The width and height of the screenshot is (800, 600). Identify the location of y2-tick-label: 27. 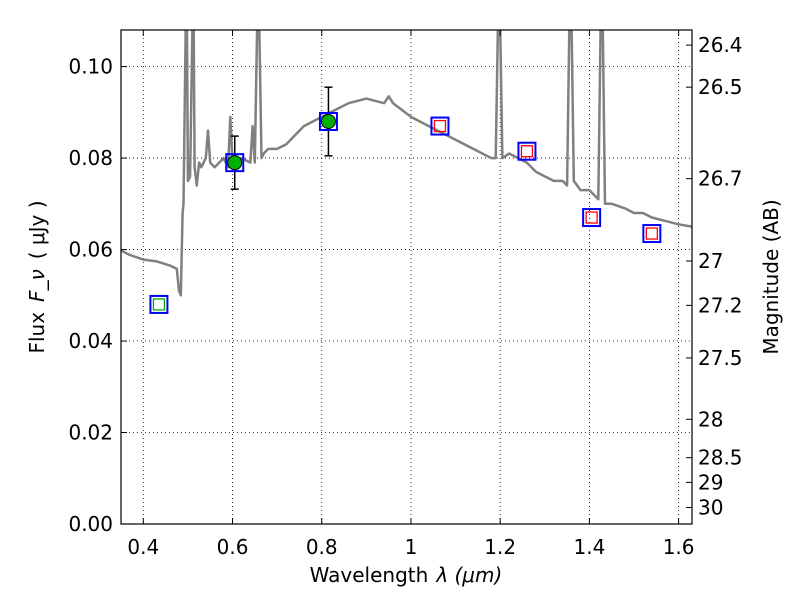
(710, 261).